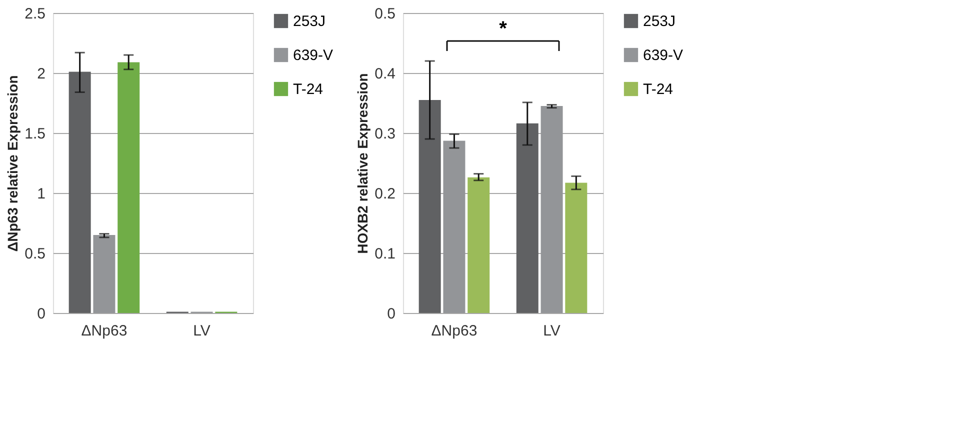  I want to click on y-tick-label: 2.5, so click(35, 14).